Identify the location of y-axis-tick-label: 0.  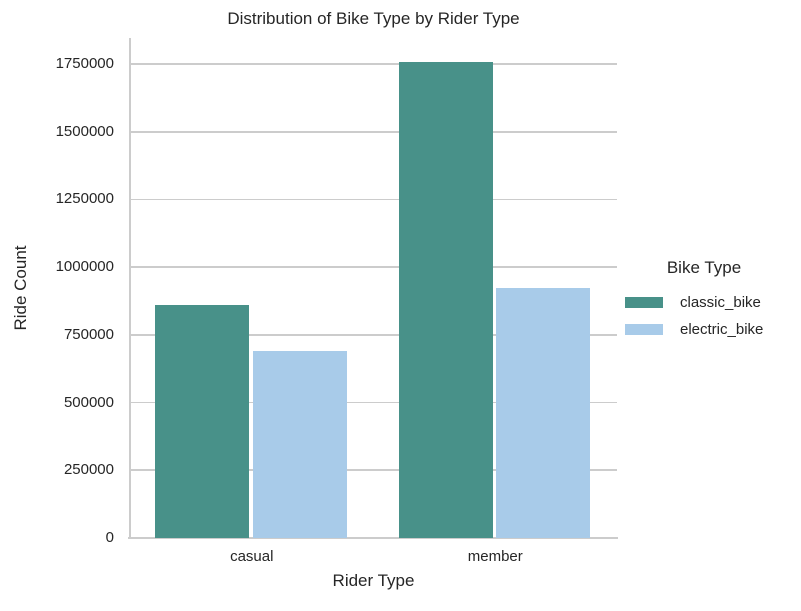
(109, 537).